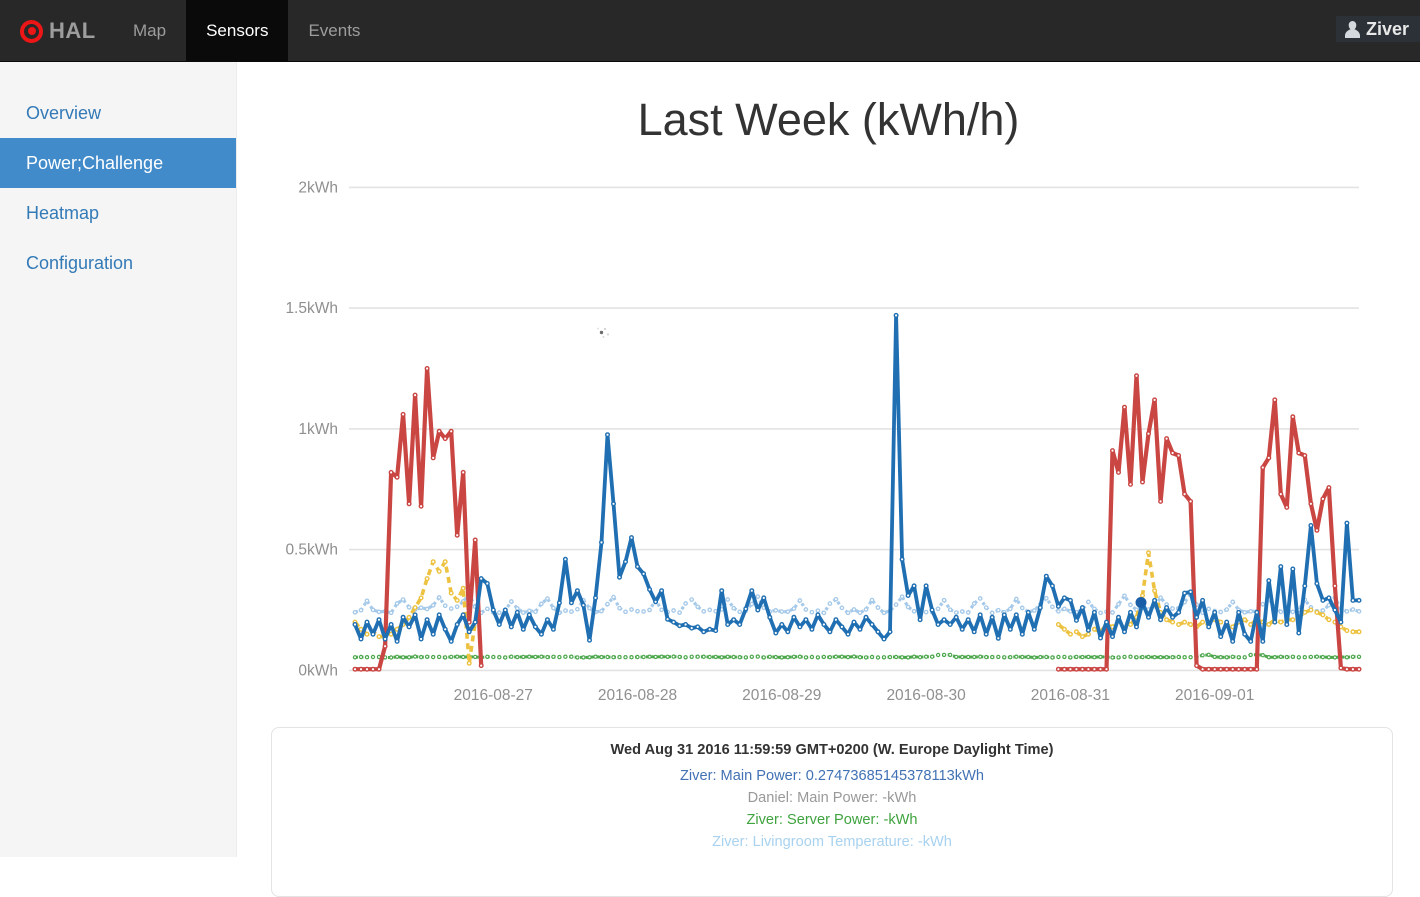  What do you see at coordinates (926, 695) in the screenshot?
I see `svg-text: 2016-08-30` at bounding box center [926, 695].